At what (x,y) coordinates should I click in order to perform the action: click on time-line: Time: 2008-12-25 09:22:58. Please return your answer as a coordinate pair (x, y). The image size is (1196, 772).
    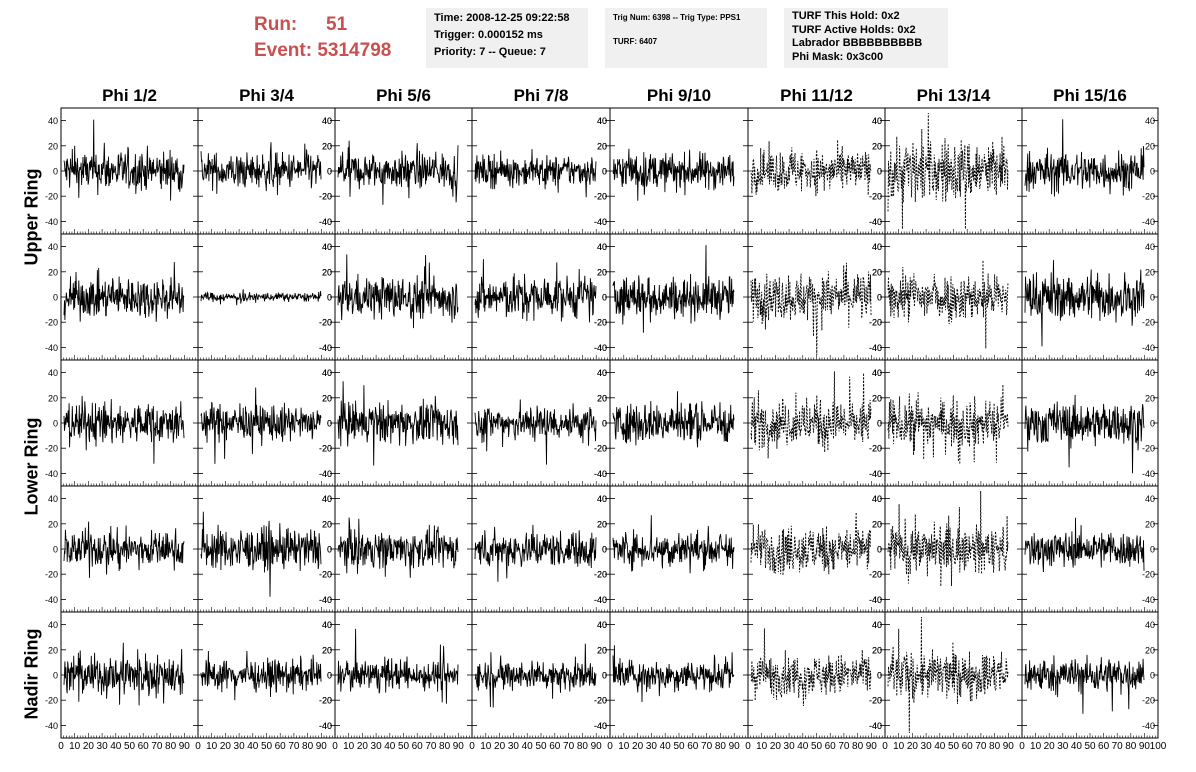
    Looking at the image, I should click on (502, 18).